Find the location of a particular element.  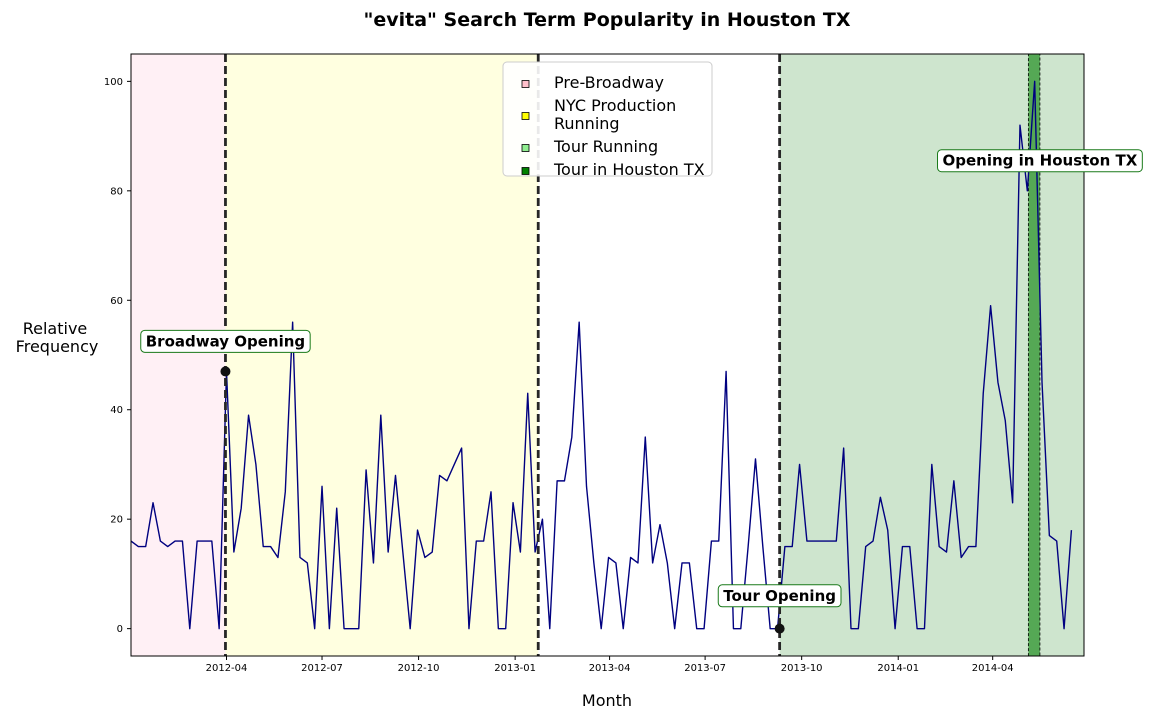

legend-label: Tour Running is located at coordinates (605, 146).